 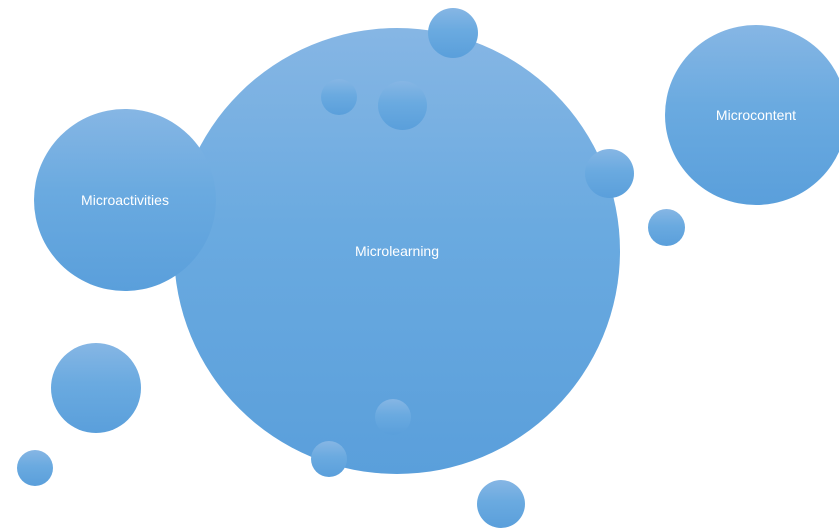 I want to click on bubble-microcontent: Microcontent, so click(x=752, y=115).